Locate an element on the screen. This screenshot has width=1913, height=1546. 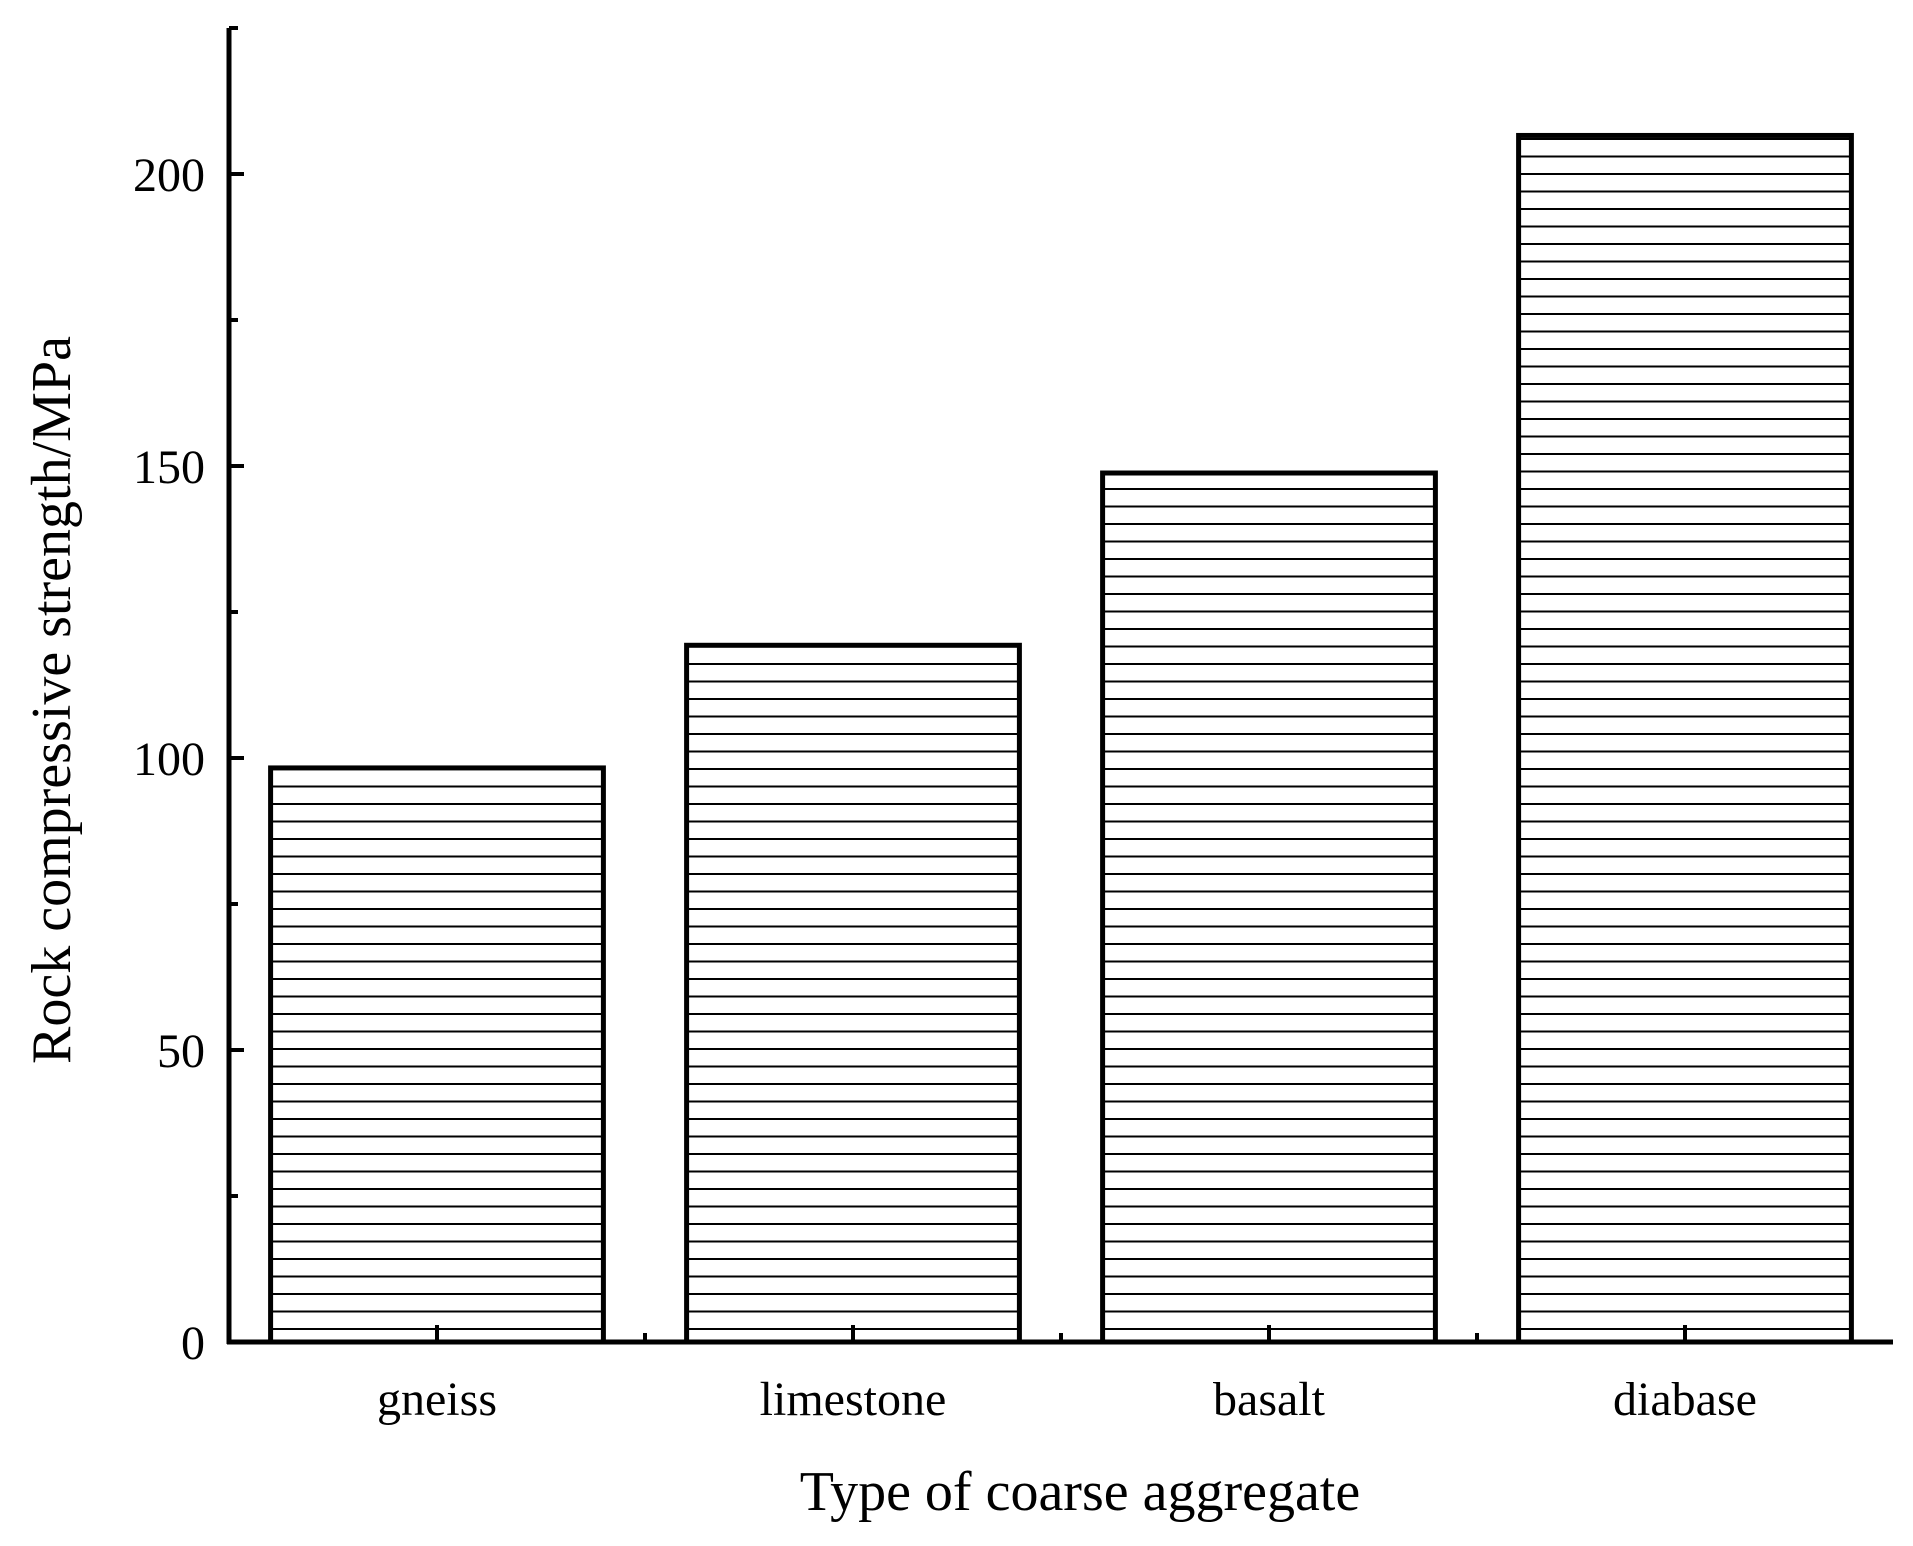
x-axis-title: Type of coarse aggregate is located at coordinates (1080, 1492).